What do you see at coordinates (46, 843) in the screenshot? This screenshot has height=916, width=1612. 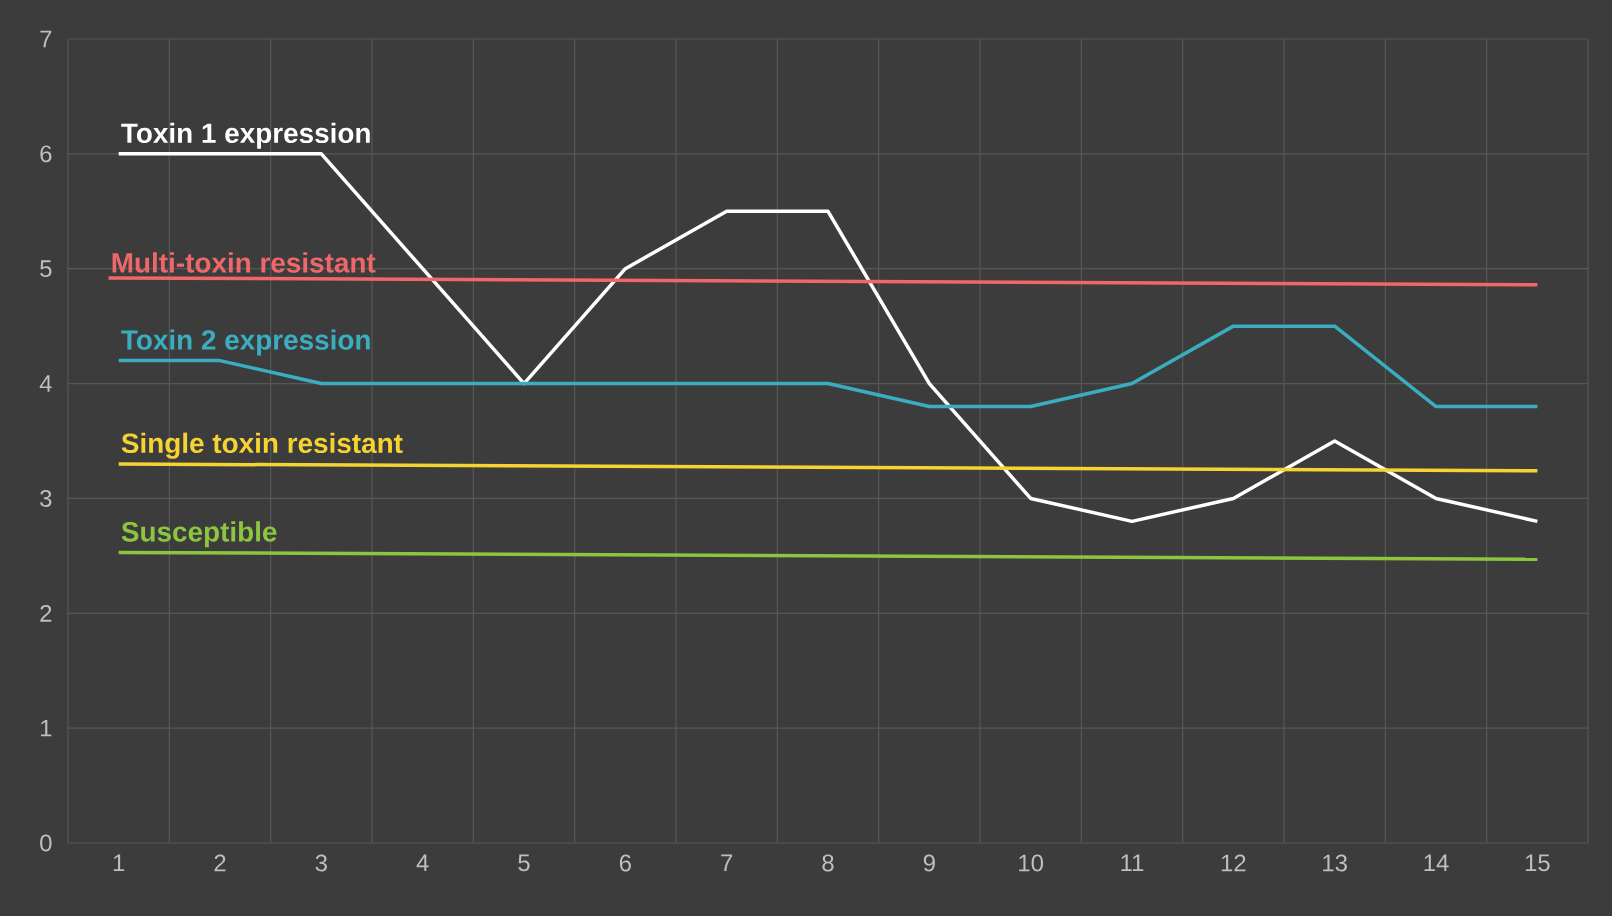 I see `y-tick-label: 0` at bounding box center [46, 843].